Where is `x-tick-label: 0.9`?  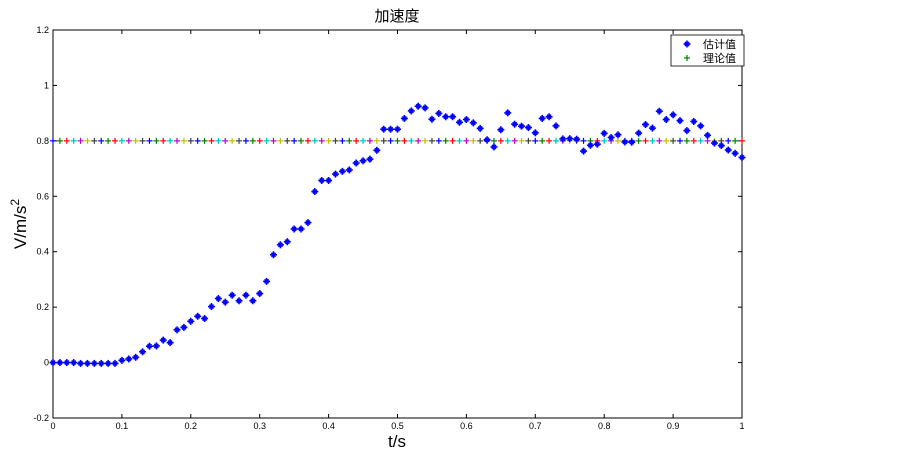 x-tick-label: 0.9 is located at coordinates (673, 426).